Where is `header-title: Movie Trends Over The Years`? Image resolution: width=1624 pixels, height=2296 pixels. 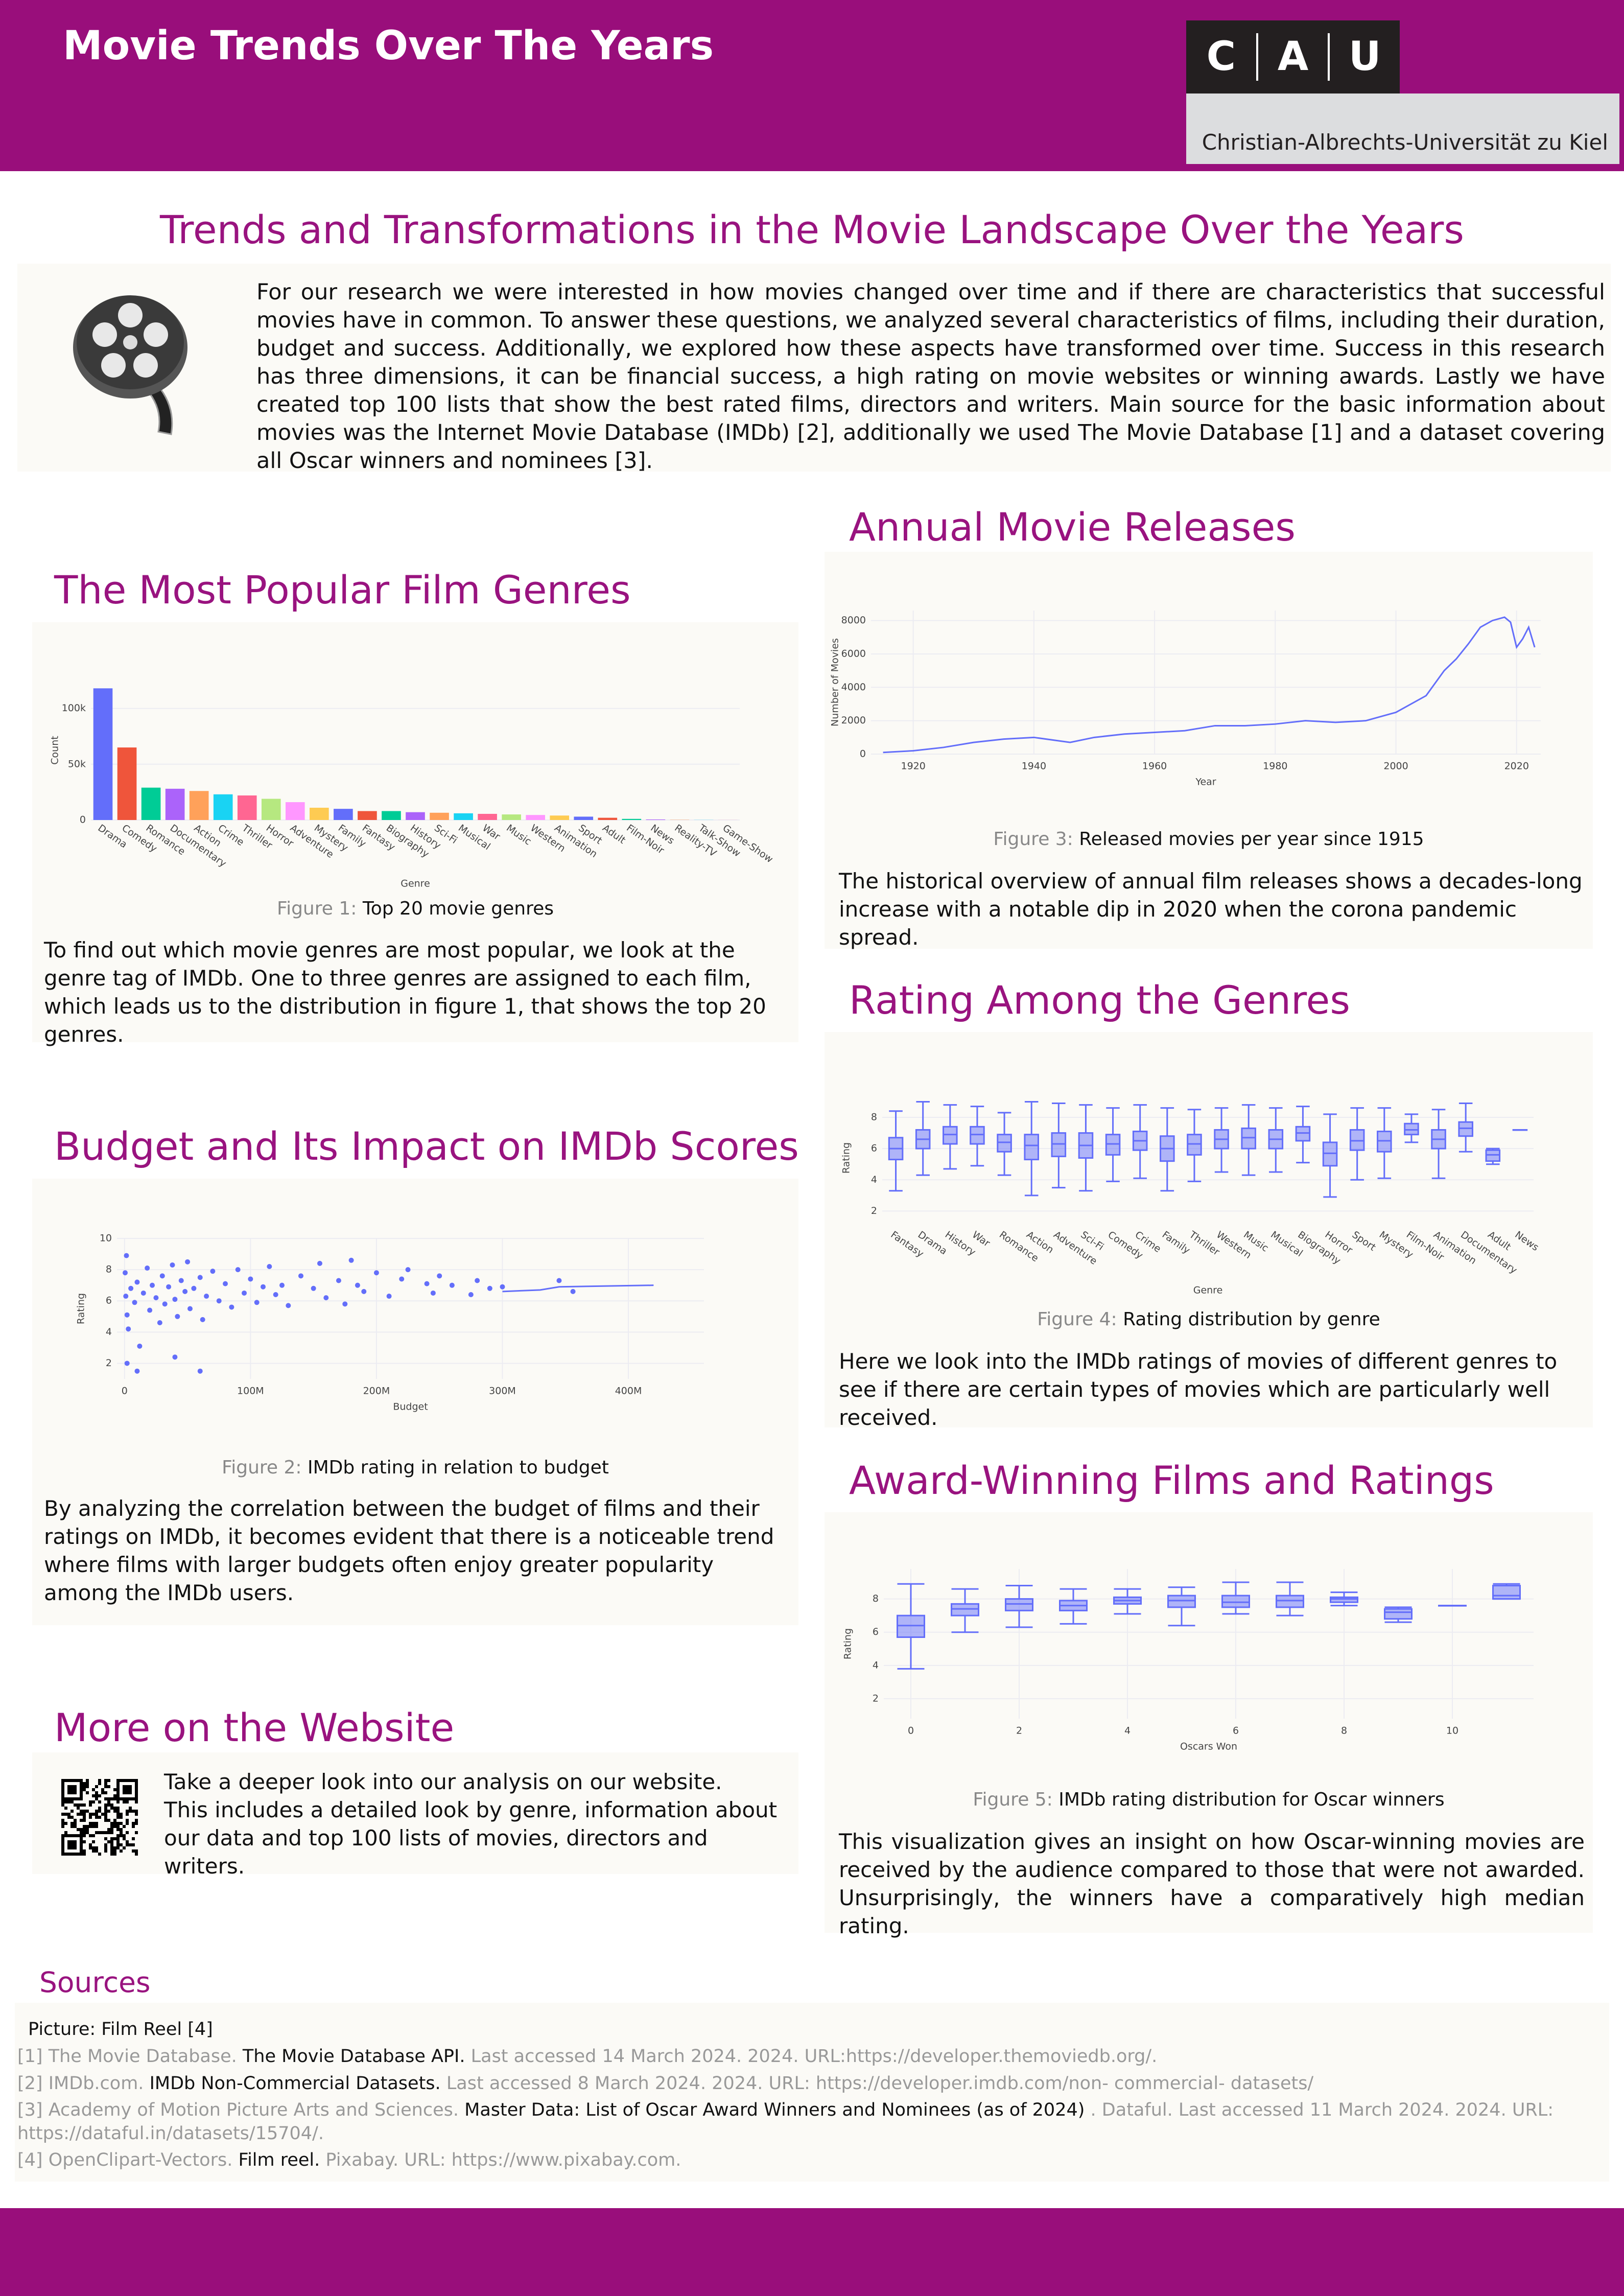
header-title: Movie Trends Over The Years is located at coordinates (388, 46).